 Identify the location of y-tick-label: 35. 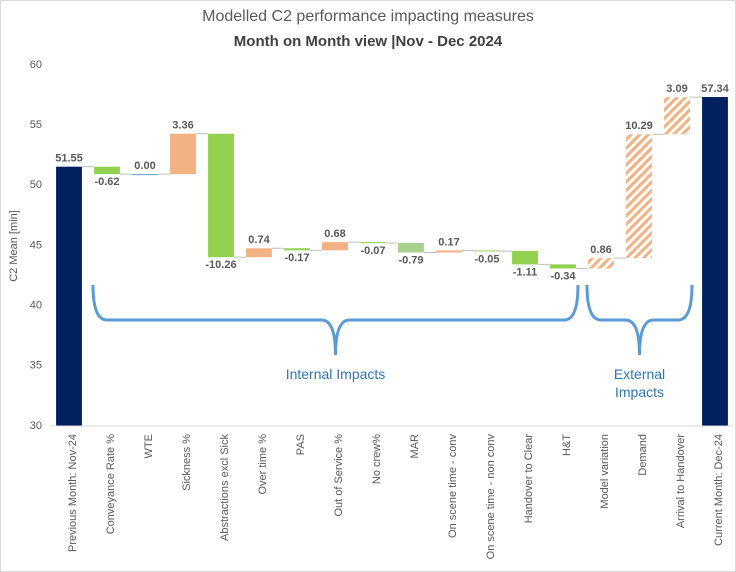
(36, 366).